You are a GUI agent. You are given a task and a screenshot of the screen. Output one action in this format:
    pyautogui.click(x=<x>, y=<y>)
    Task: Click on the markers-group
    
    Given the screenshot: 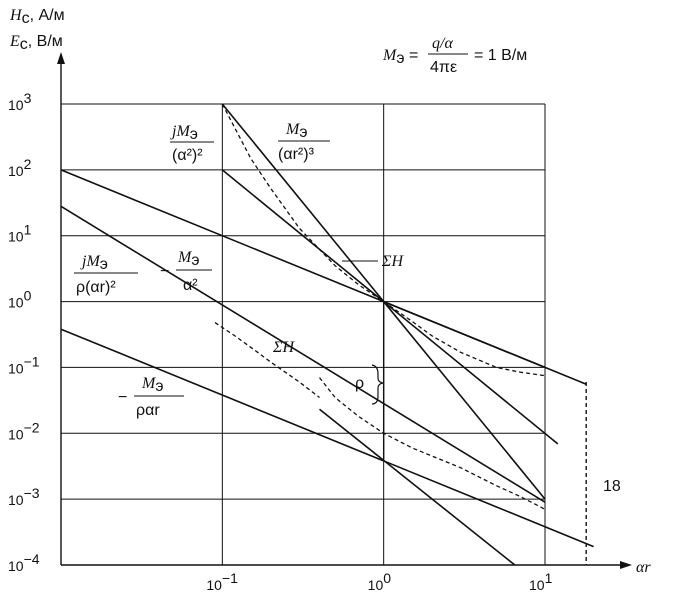 What is the action you would take?
    pyautogui.click(x=484, y=433)
    